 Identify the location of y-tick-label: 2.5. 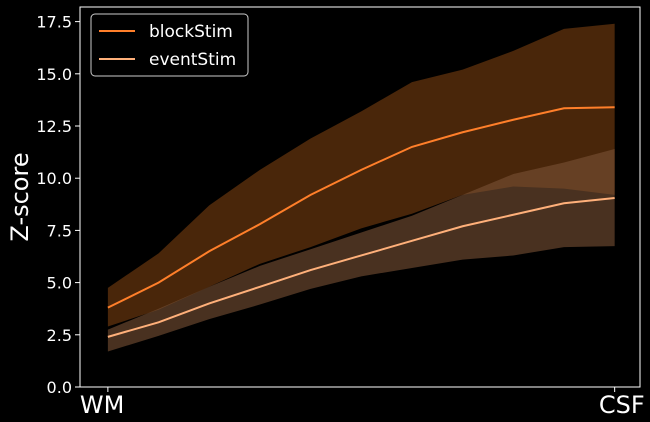
(59, 335).